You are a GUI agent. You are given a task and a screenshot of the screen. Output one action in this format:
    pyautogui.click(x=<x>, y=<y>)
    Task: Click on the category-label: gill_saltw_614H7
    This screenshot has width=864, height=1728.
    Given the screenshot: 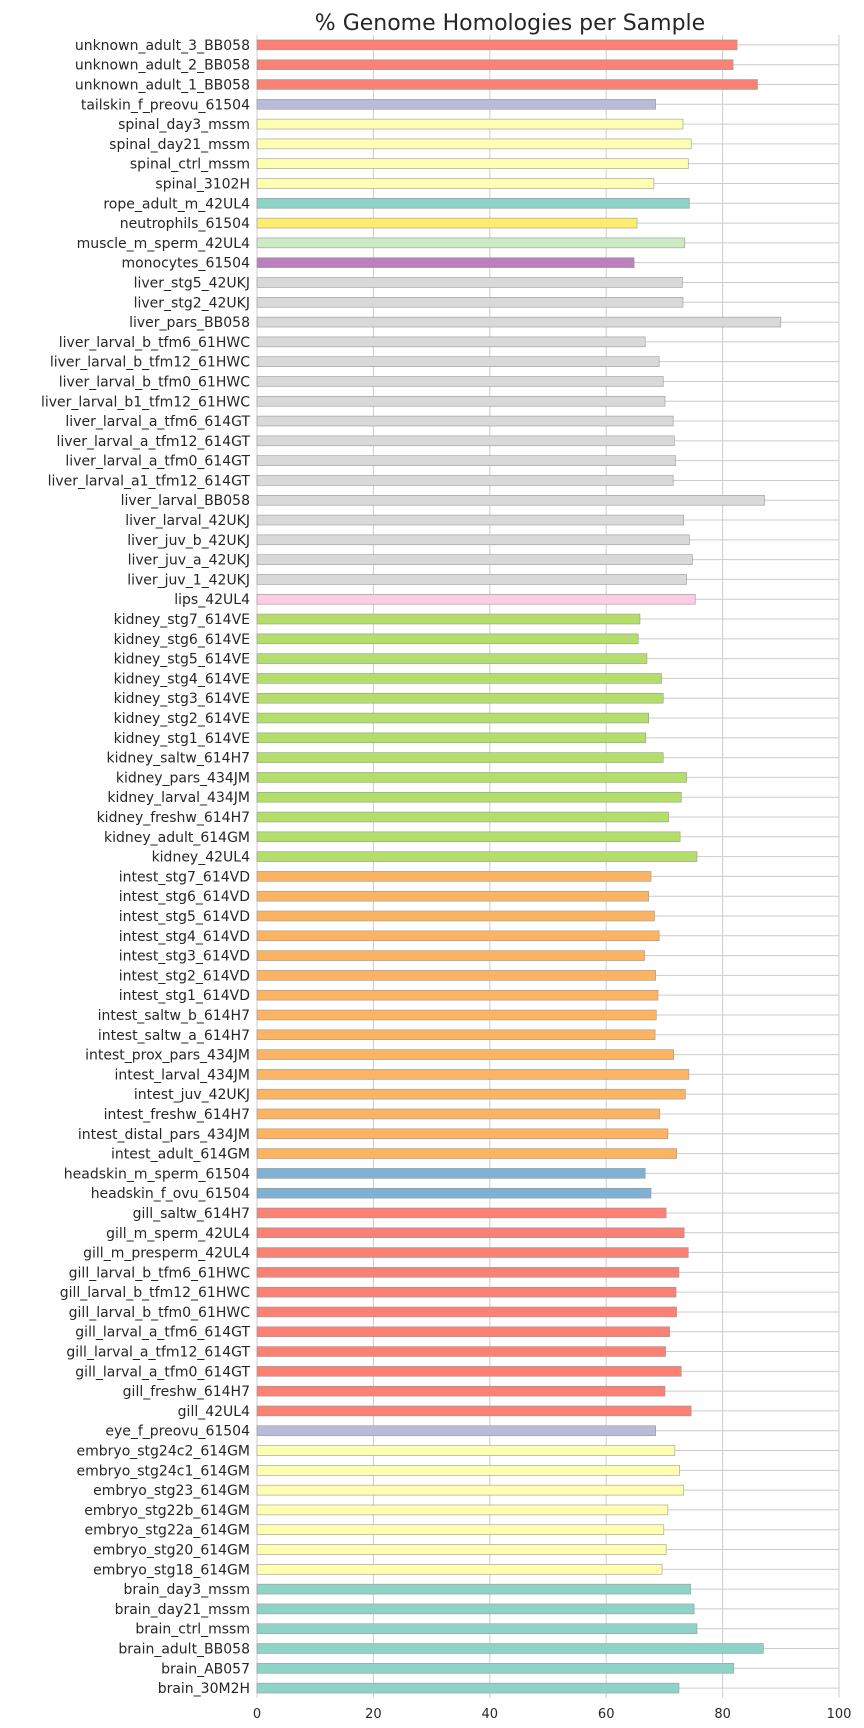 What is the action you would take?
    pyautogui.click(x=191, y=1214)
    